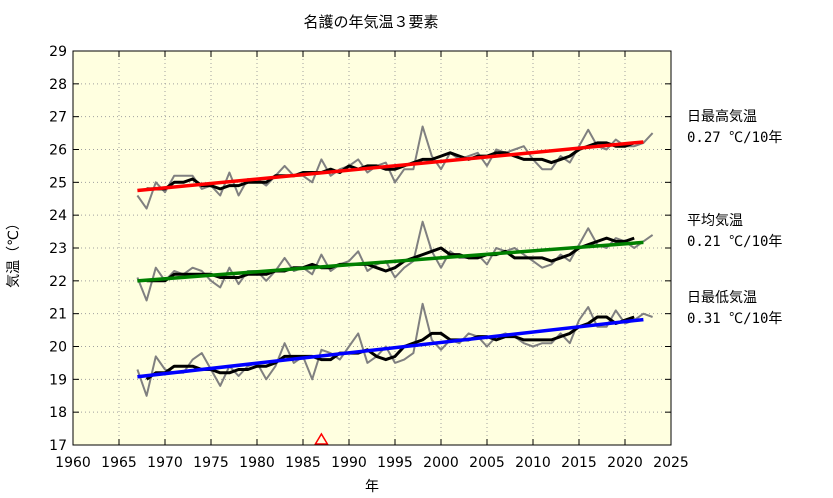  What do you see at coordinates (211, 463) in the screenshot?
I see `x-tick-label: 1975` at bounding box center [211, 463].